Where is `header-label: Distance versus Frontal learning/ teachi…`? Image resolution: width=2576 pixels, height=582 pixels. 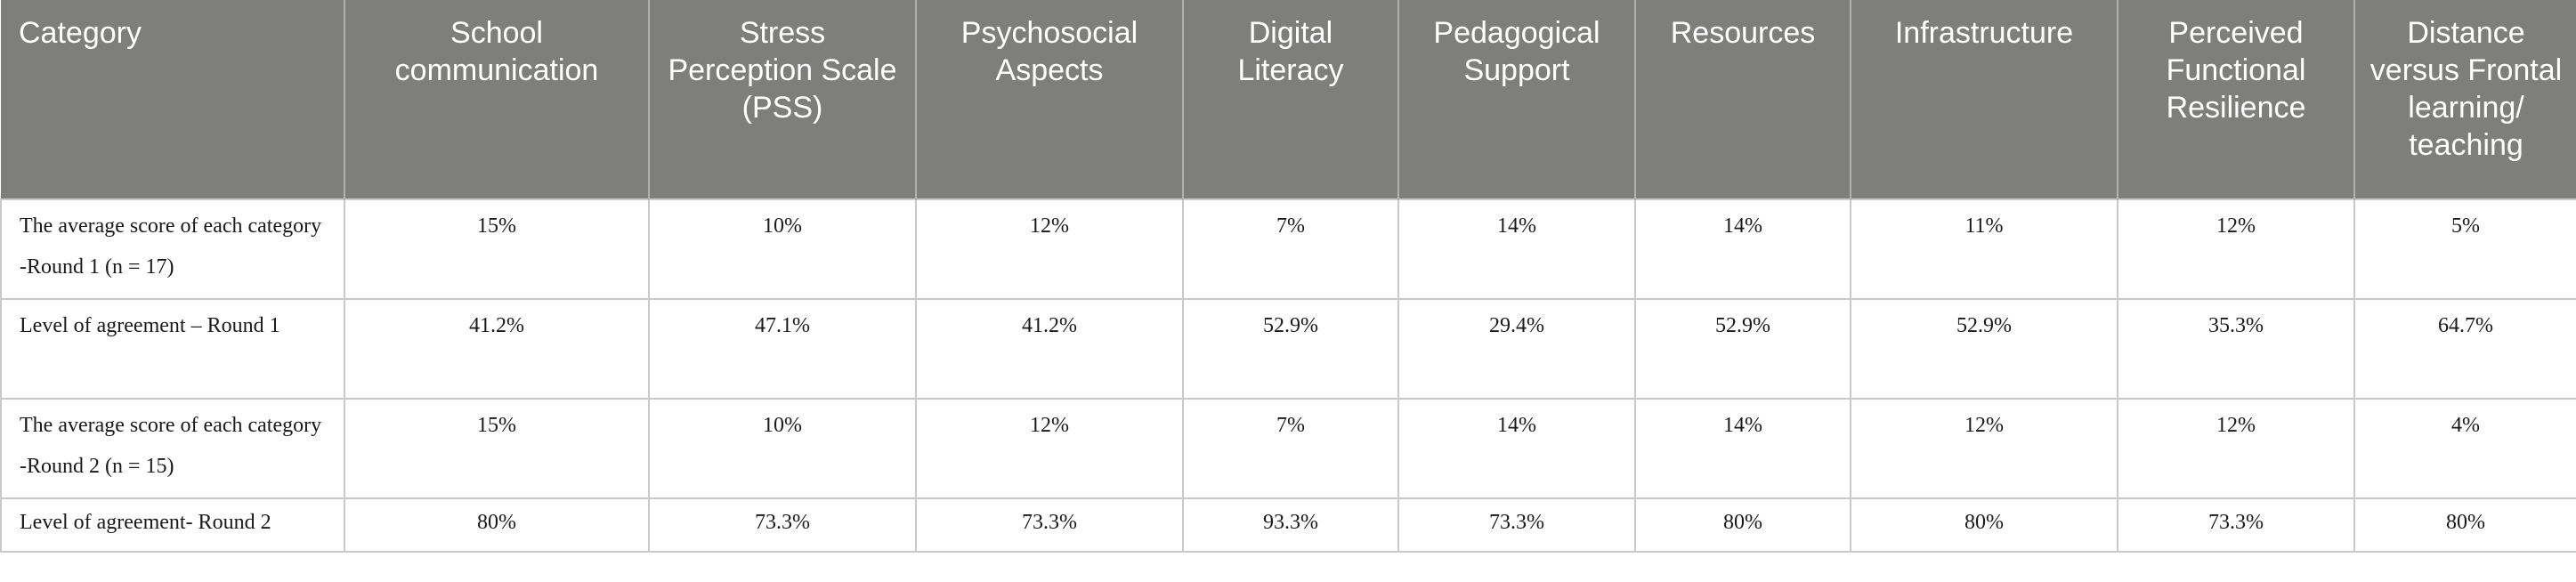 header-label: Distance versus Frontal learning/ teachi… is located at coordinates (2466, 89).